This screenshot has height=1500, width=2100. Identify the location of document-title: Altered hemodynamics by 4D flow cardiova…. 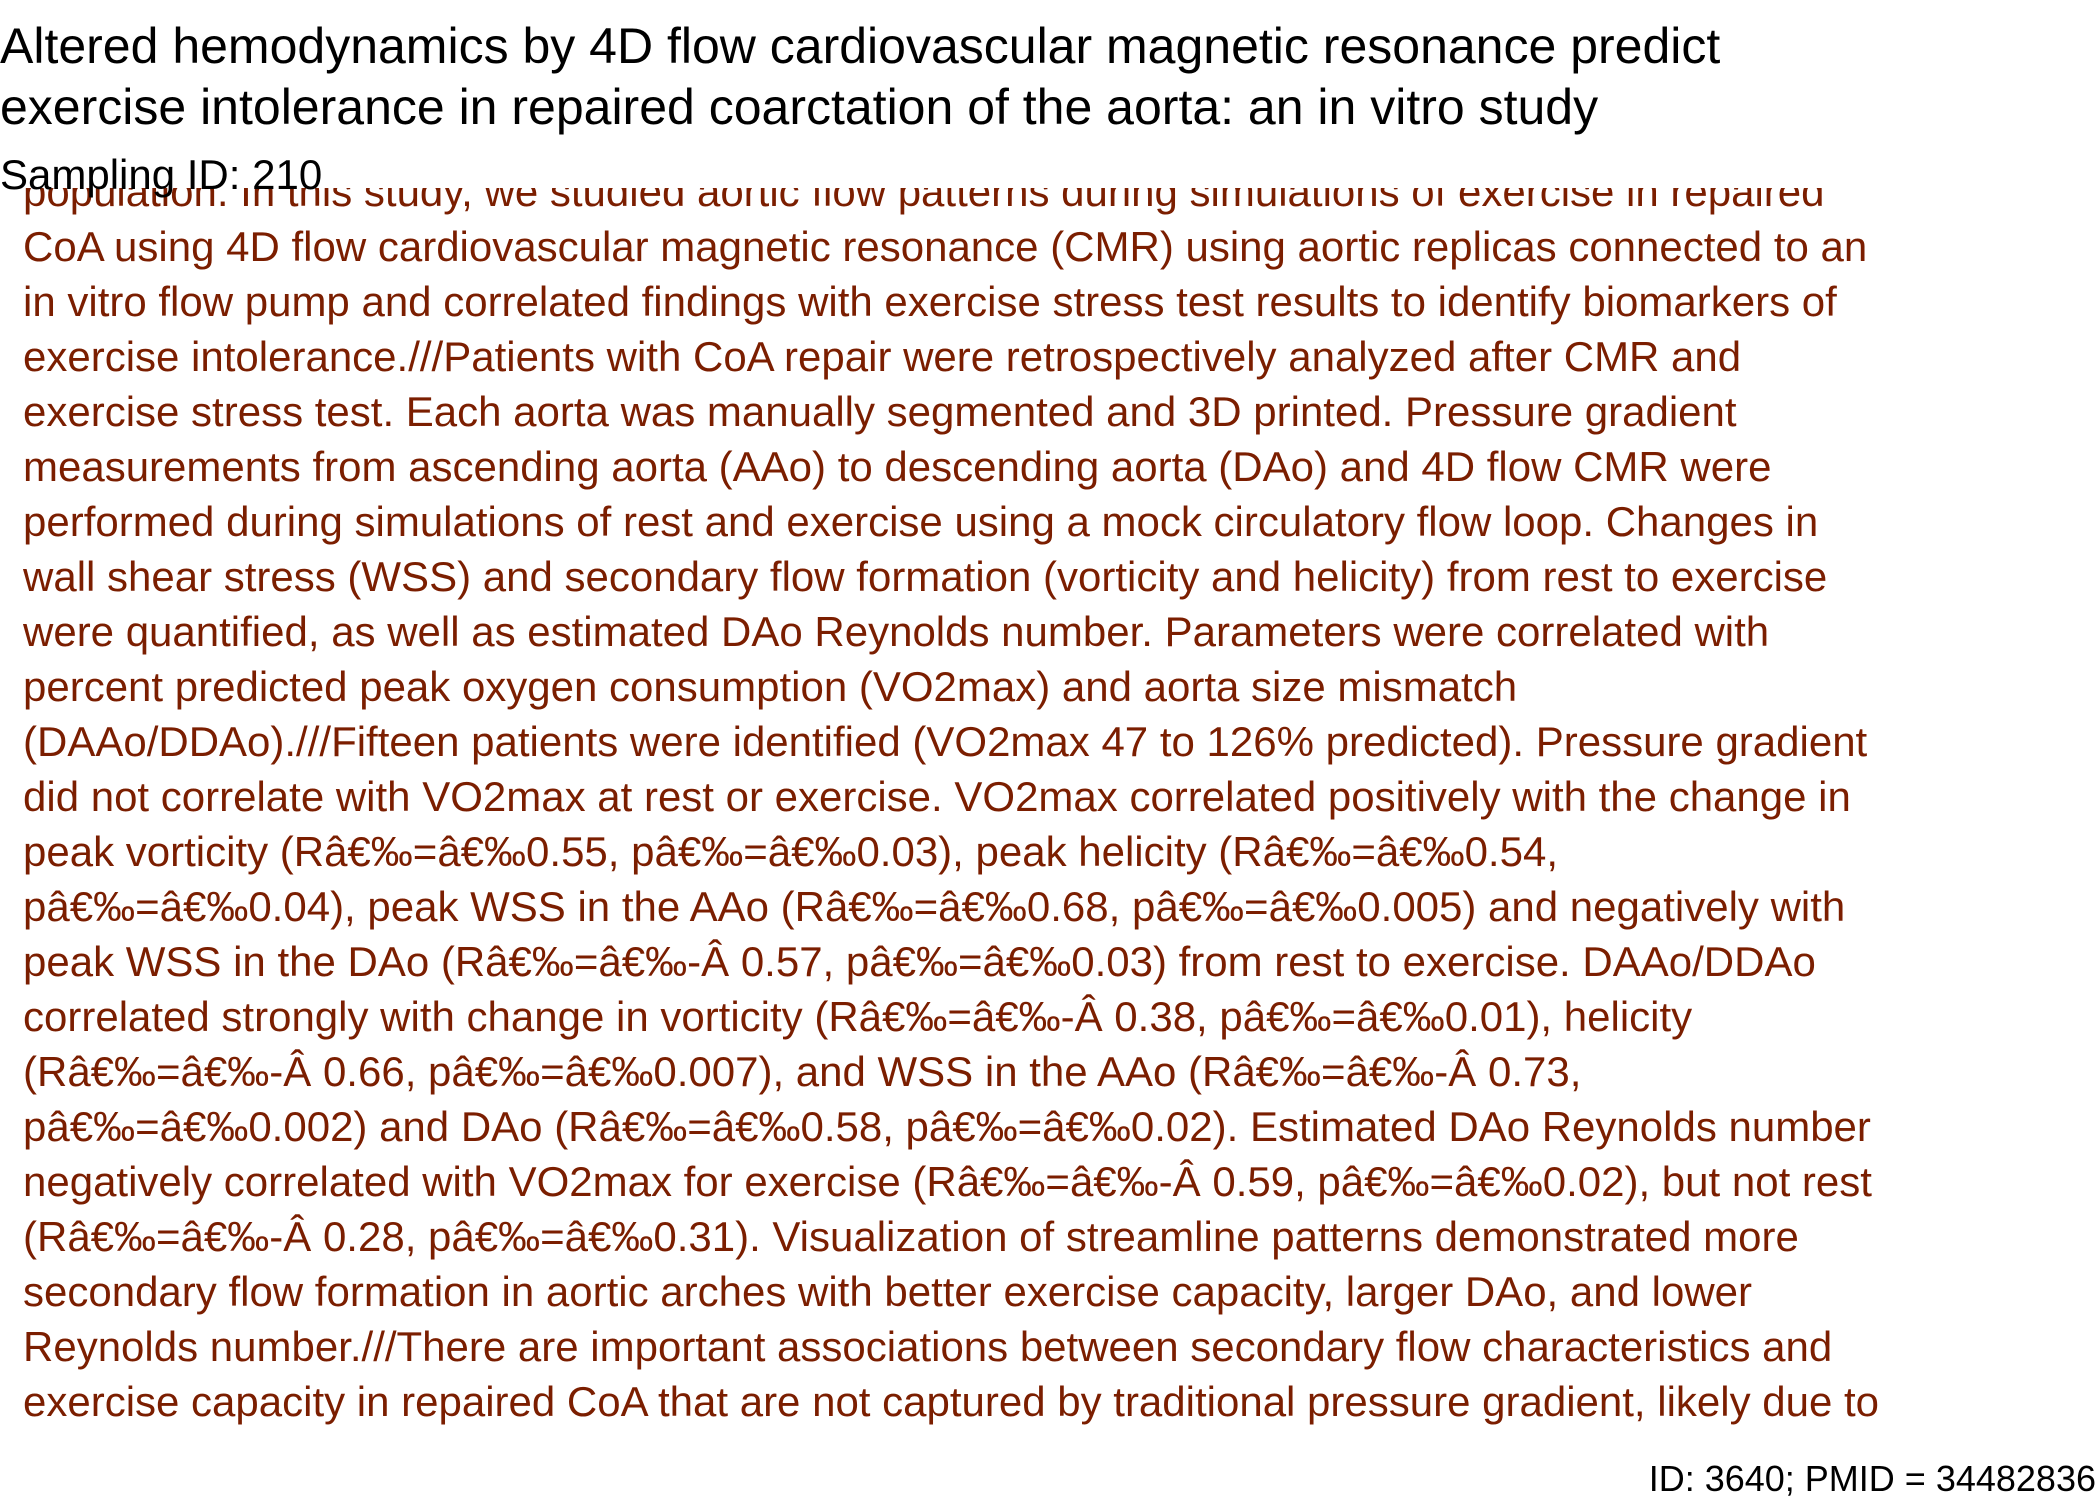
(860, 76).